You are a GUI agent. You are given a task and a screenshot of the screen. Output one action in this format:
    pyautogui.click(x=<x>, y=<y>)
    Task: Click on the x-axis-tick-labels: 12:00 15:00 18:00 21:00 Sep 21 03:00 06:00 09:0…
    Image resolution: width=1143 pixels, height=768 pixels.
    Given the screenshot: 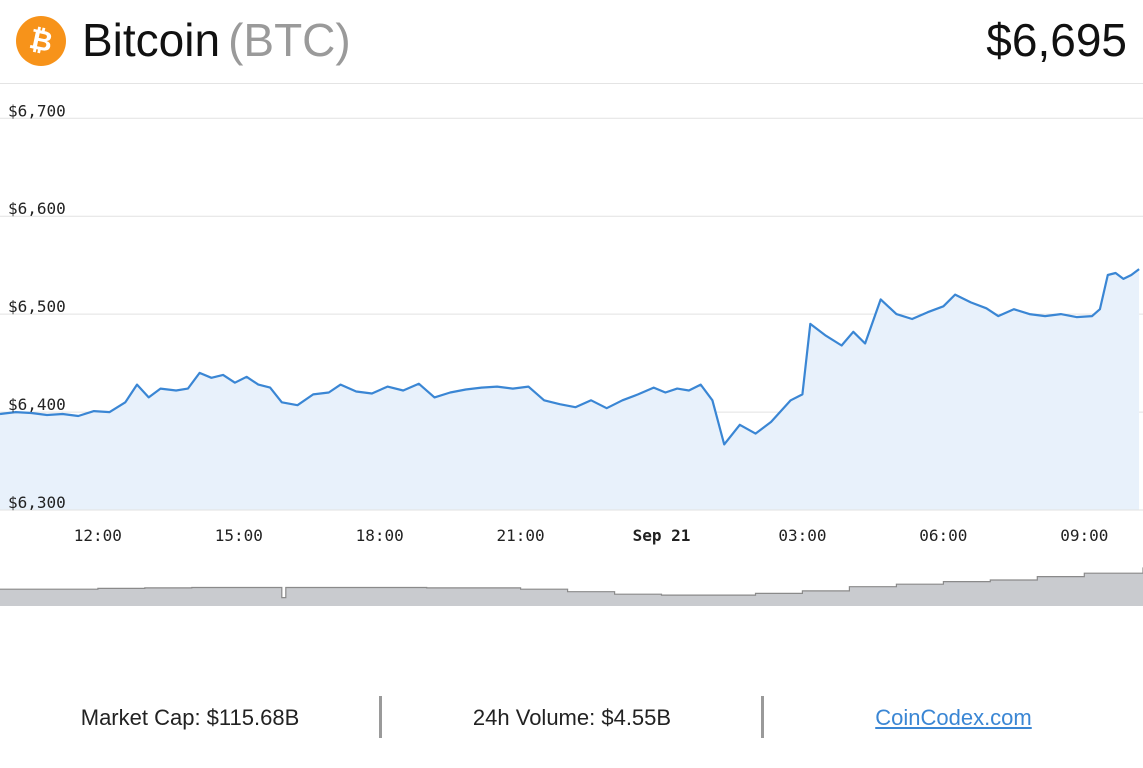 What is the action you would take?
    pyautogui.click(x=591, y=535)
    